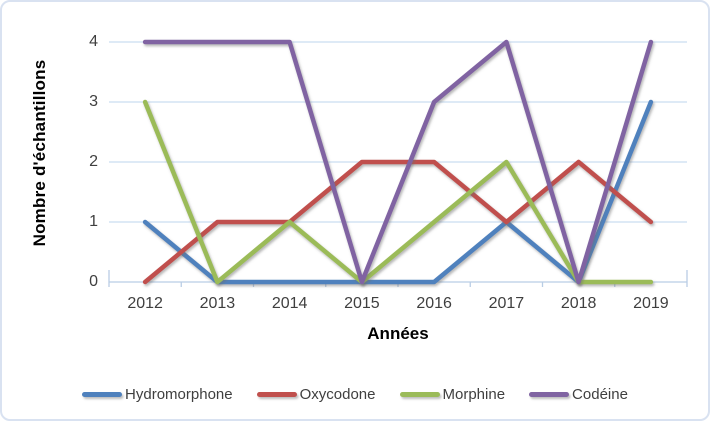 The width and height of the screenshot is (710, 421). I want to click on y-tick-label: 1, so click(93, 221).